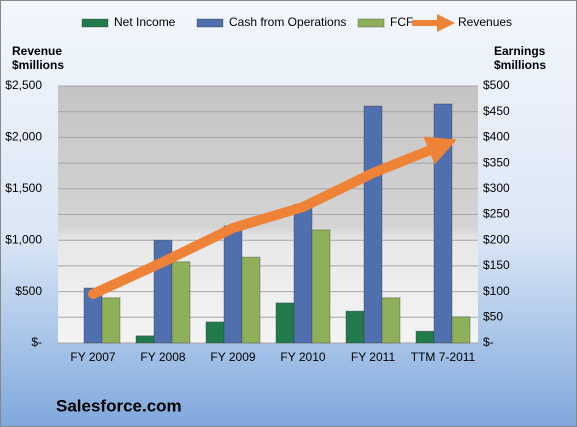 The image size is (577, 427). What do you see at coordinates (496, 214) in the screenshot?
I see `y2-tick-label: $250` at bounding box center [496, 214].